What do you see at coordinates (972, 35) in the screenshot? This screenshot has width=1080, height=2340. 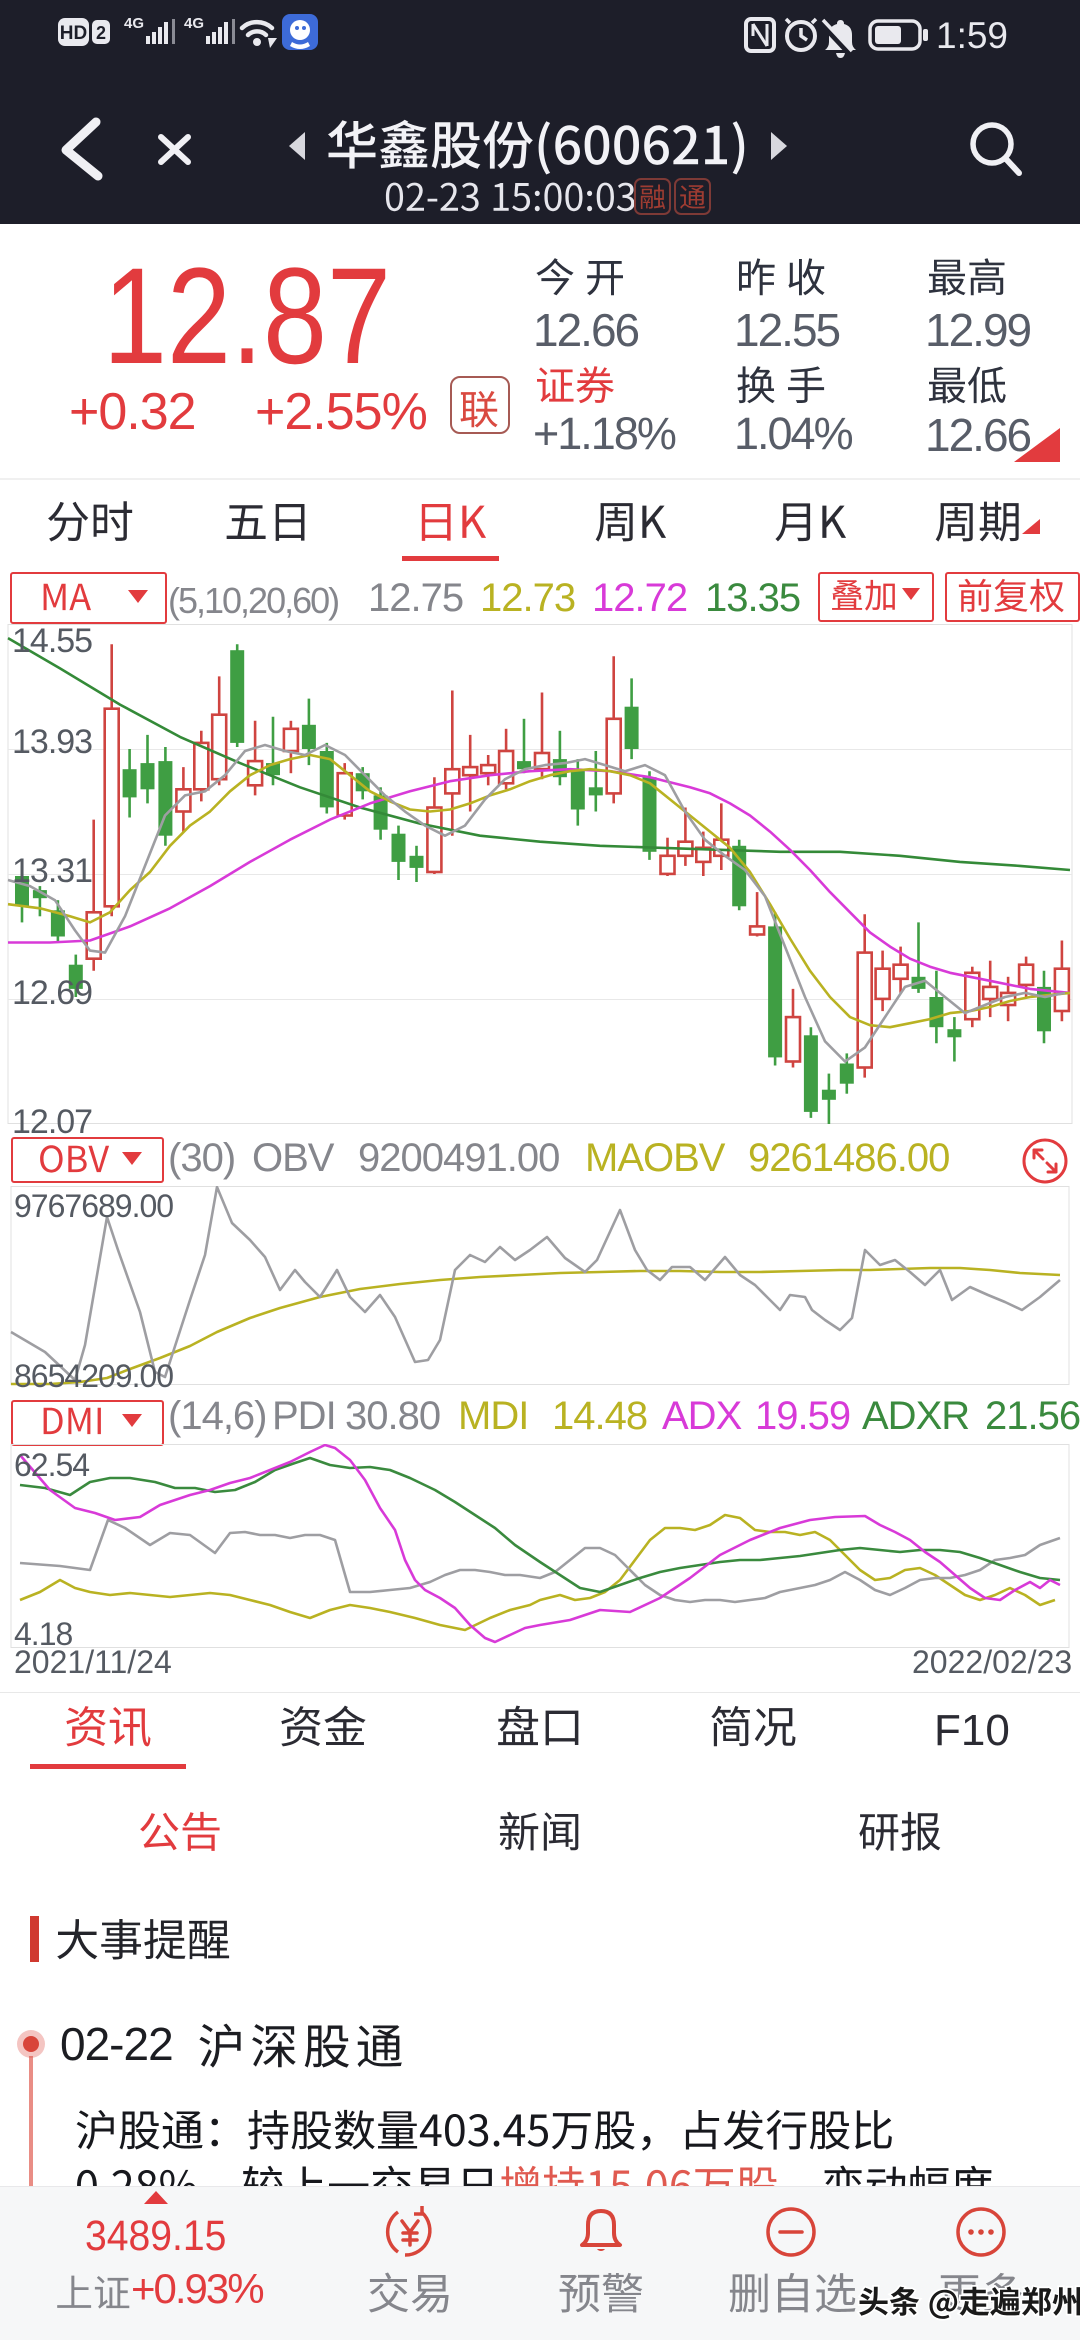 I see `svg-text: 1:59` at bounding box center [972, 35].